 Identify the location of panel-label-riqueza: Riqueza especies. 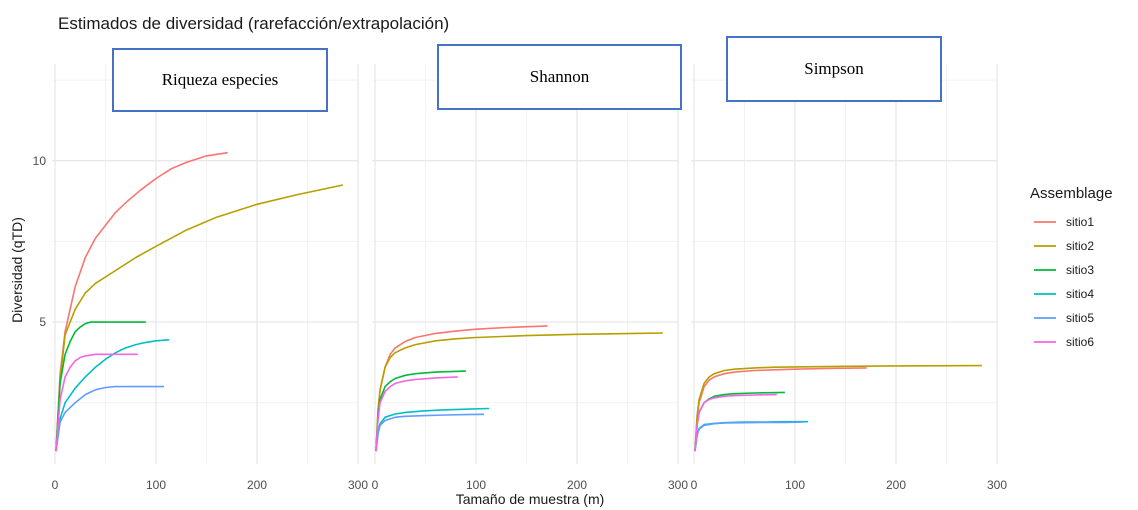
(220, 80).